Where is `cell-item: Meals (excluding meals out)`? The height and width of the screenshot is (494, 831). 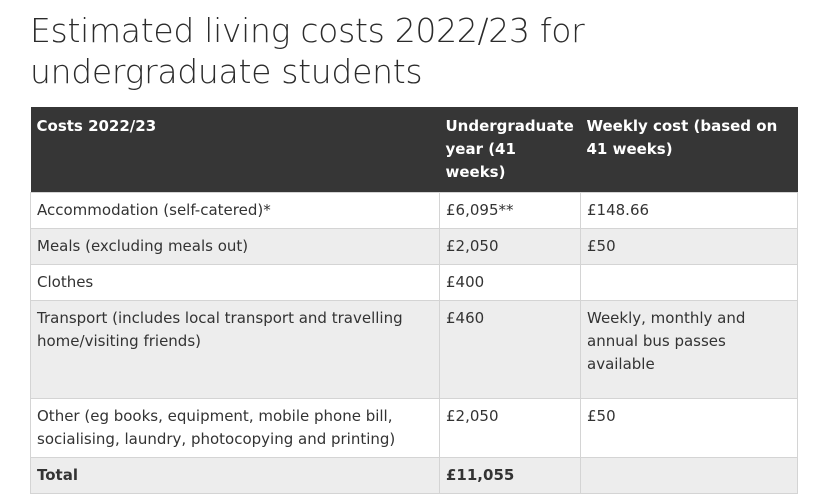 cell-item: Meals (excluding meals out) is located at coordinates (235, 246).